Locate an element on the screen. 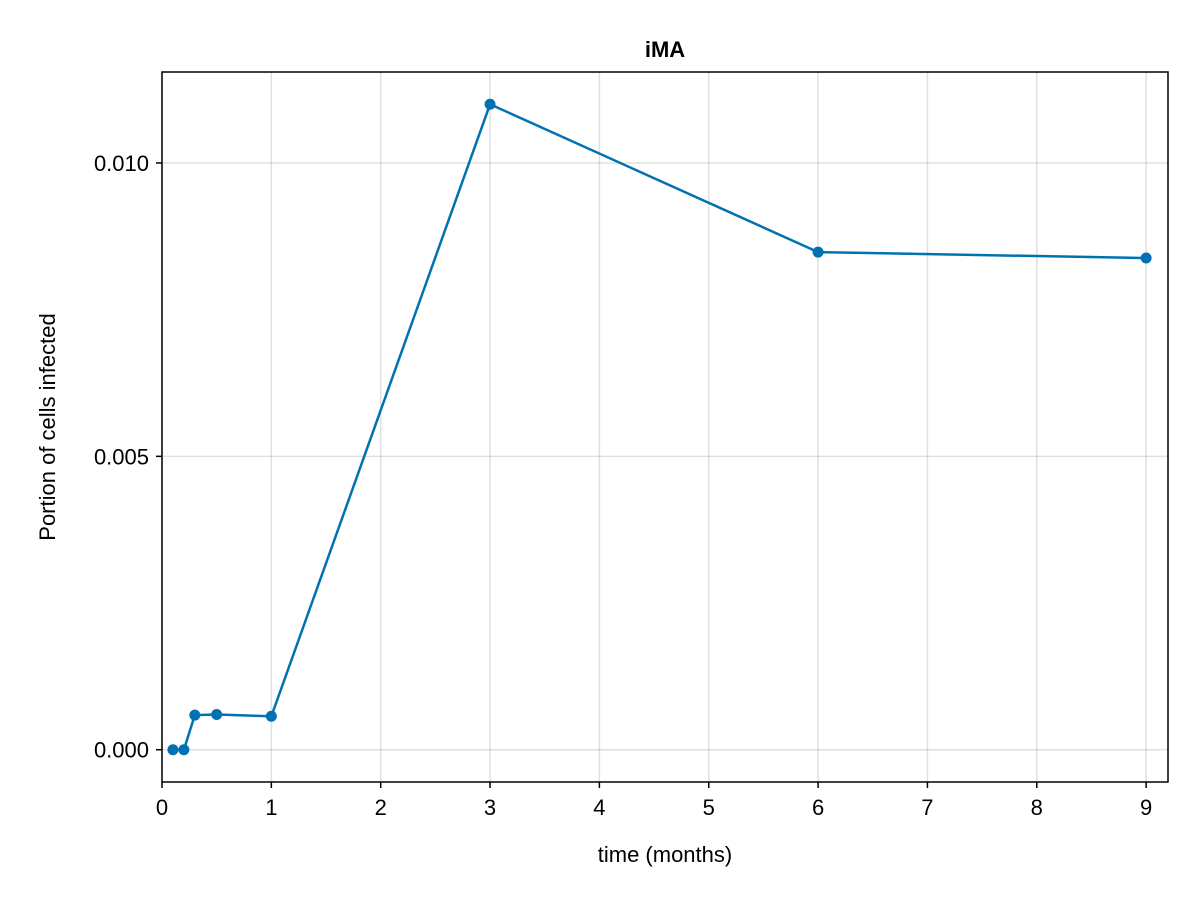 Image resolution: width=1200 pixels, height=900 pixels. x-tick-label: 4 is located at coordinates (599, 807).